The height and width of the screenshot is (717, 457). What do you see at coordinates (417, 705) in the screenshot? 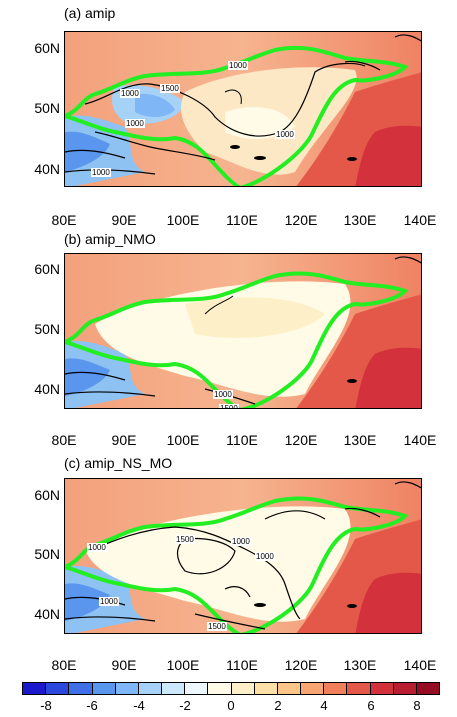
I see `colorbar-label: 8` at bounding box center [417, 705].